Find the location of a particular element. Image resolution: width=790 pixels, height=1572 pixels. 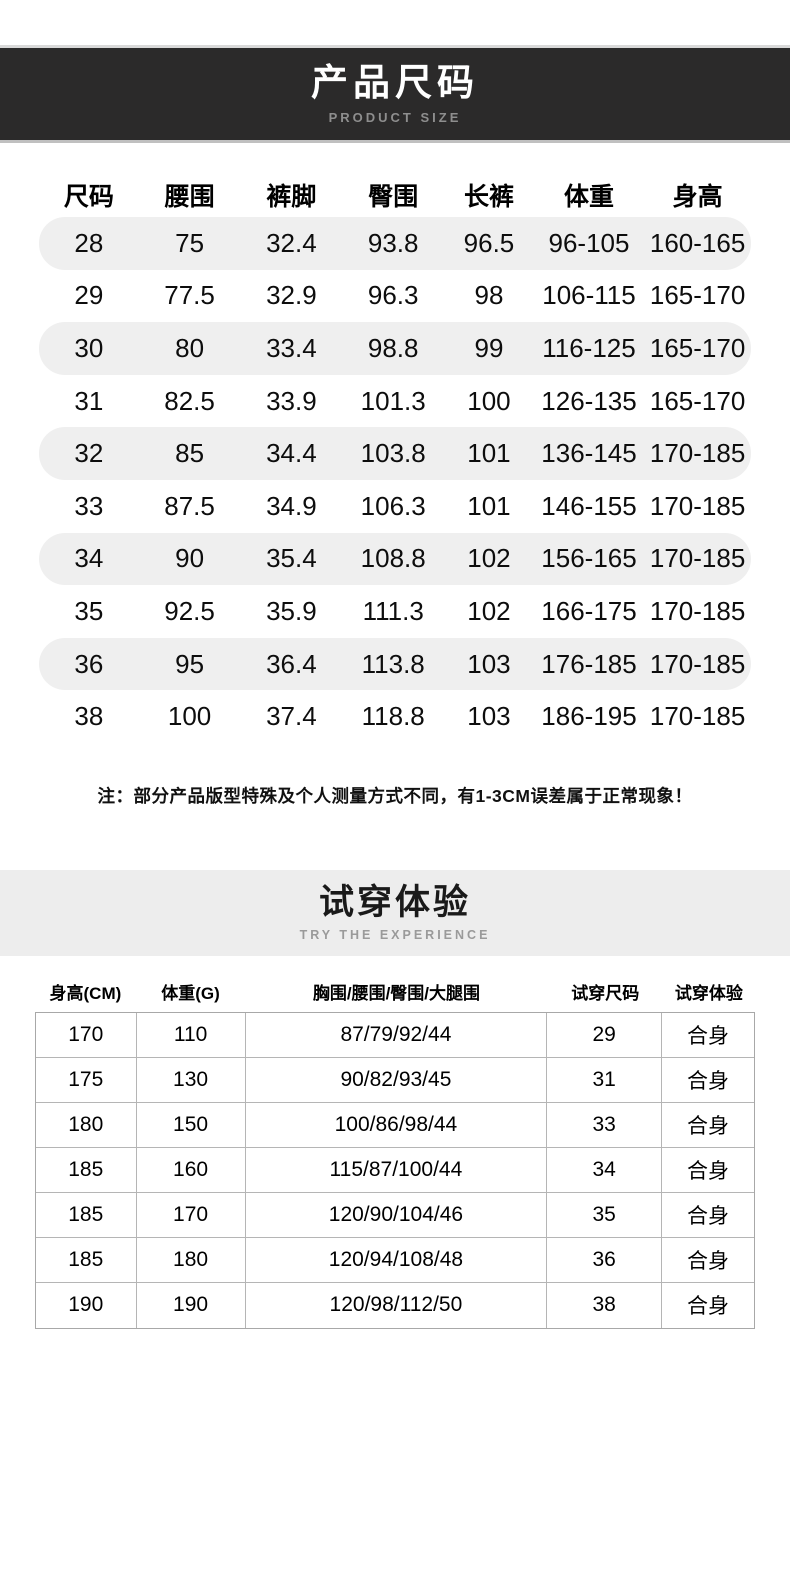

fit-table-cell: 36 is located at coordinates (605, 1259).